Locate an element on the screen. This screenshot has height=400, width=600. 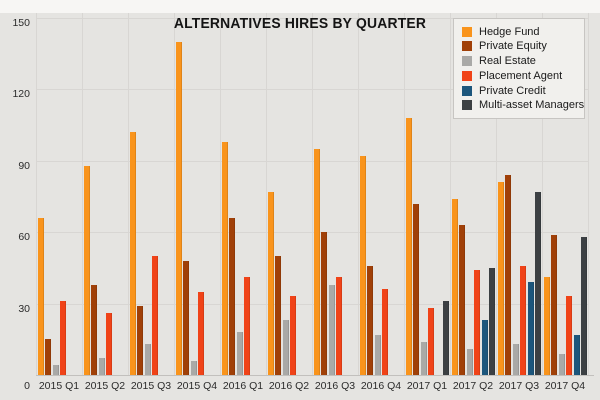
legend-label: Private Credit is located at coordinates (512, 90).